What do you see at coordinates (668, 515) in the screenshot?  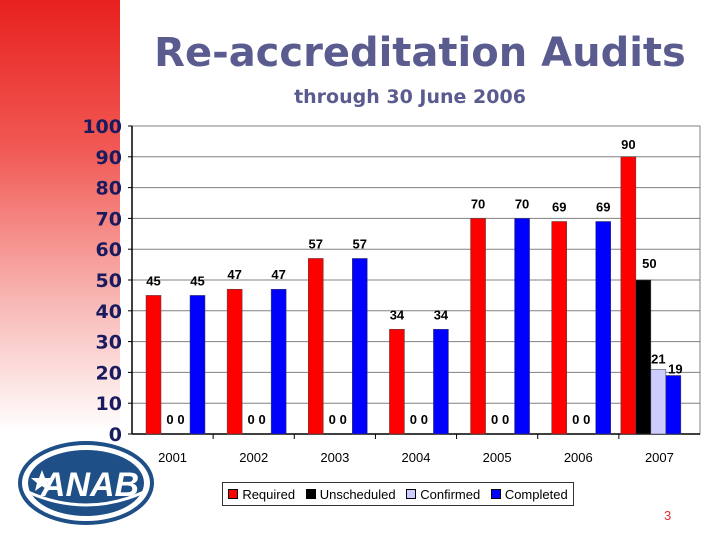 I see `page-number: 3` at bounding box center [668, 515].